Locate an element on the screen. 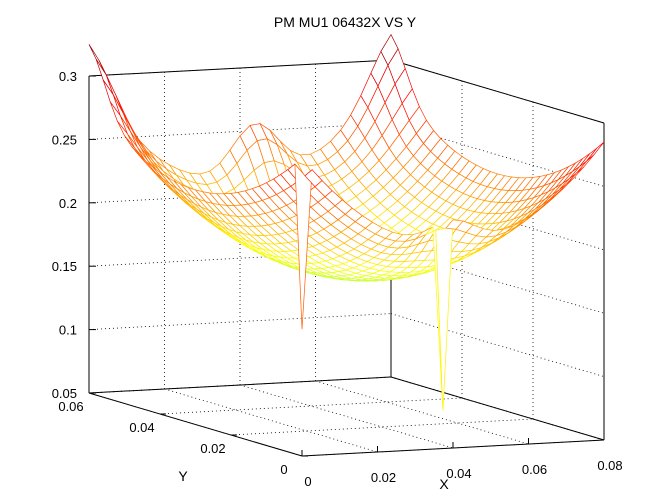 The height and width of the screenshot is (504, 672). z-tick-label: 0.1 is located at coordinates (68, 330).